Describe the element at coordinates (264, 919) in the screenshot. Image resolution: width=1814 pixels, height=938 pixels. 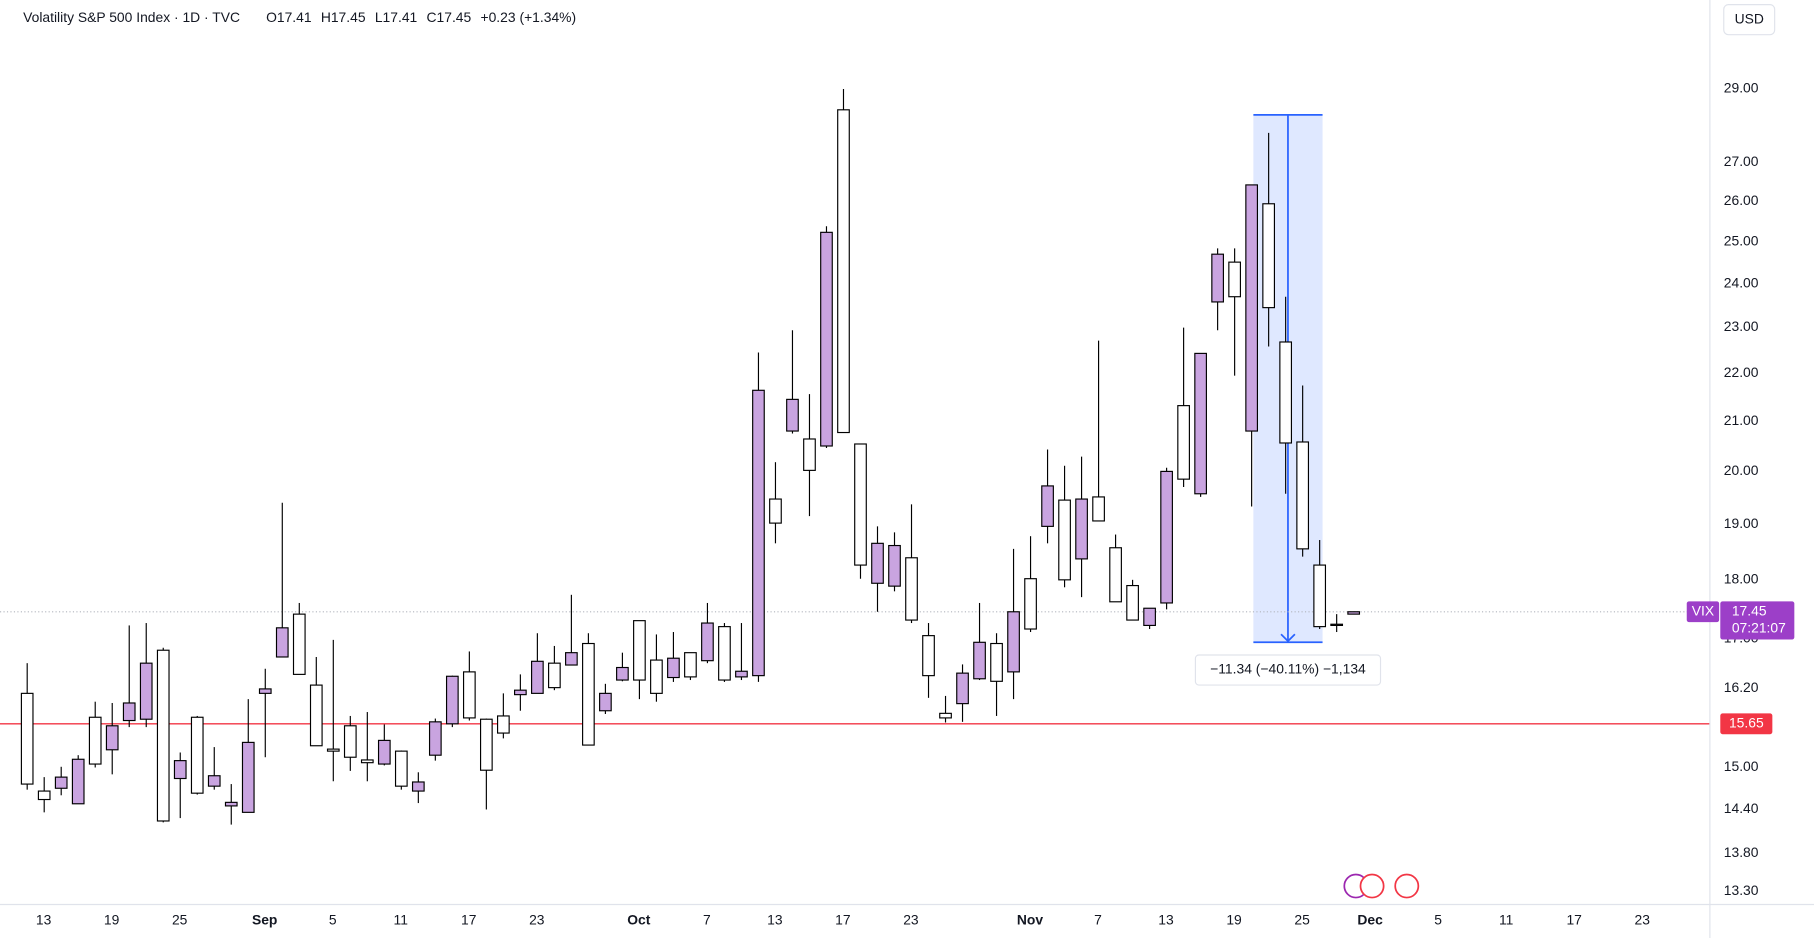
I see `x-tick-label: Sep` at that location.